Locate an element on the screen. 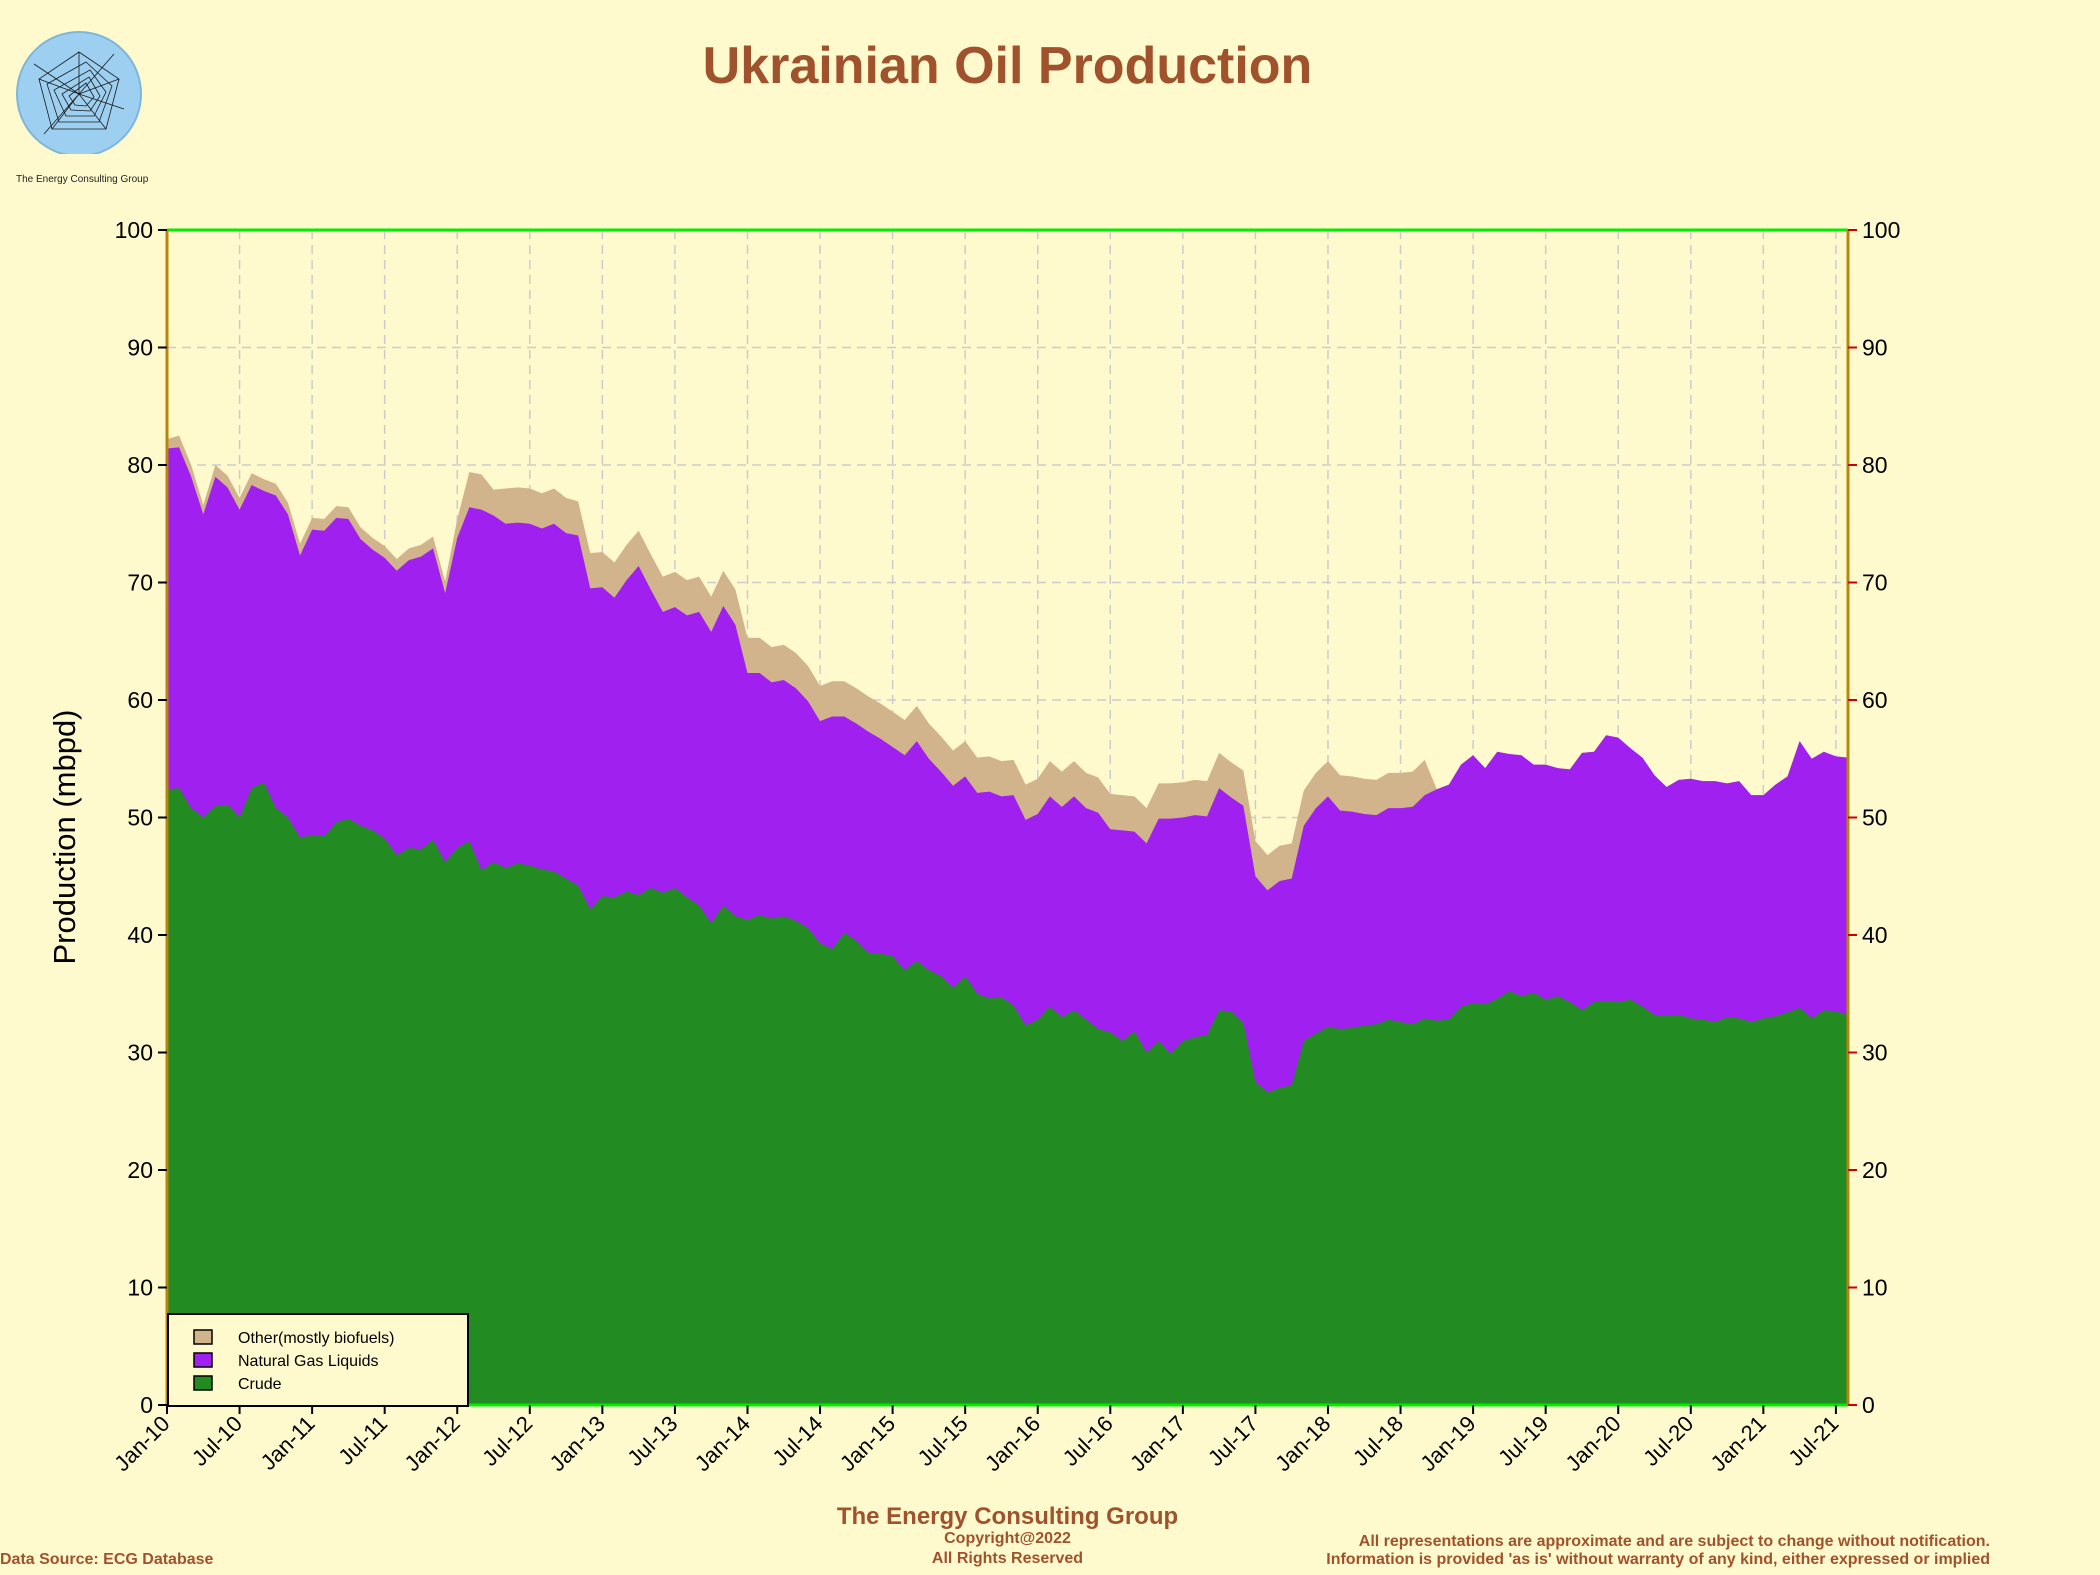 Image resolution: width=2100 pixels, height=1575 pixels. logo-caption: The Energy Consulting Group is located at coordinates (82, 179).